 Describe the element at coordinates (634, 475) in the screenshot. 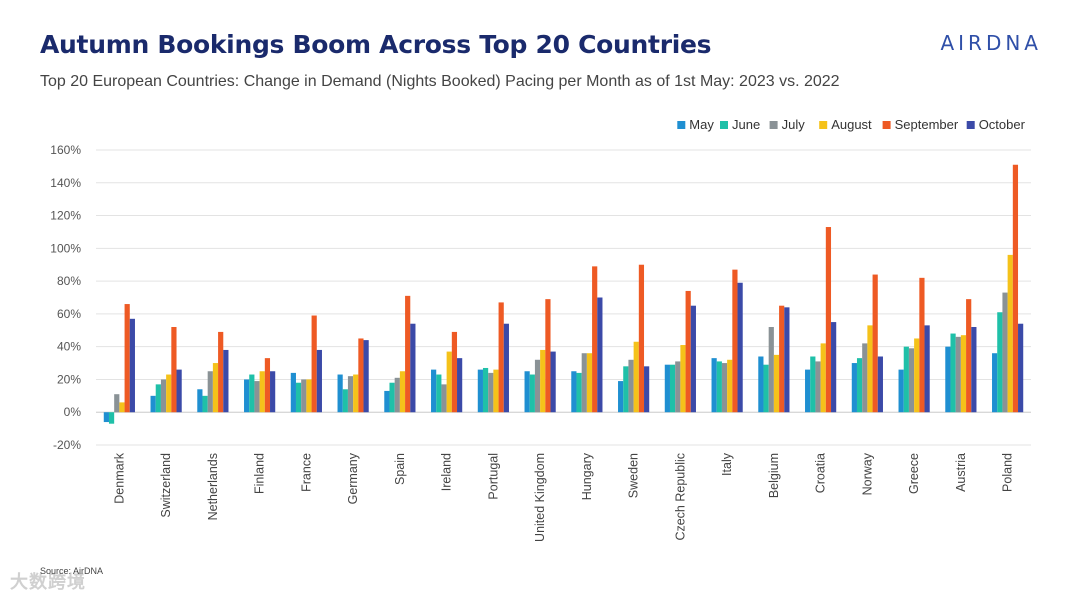

I see `x-tick-label: Sweden` at that location.